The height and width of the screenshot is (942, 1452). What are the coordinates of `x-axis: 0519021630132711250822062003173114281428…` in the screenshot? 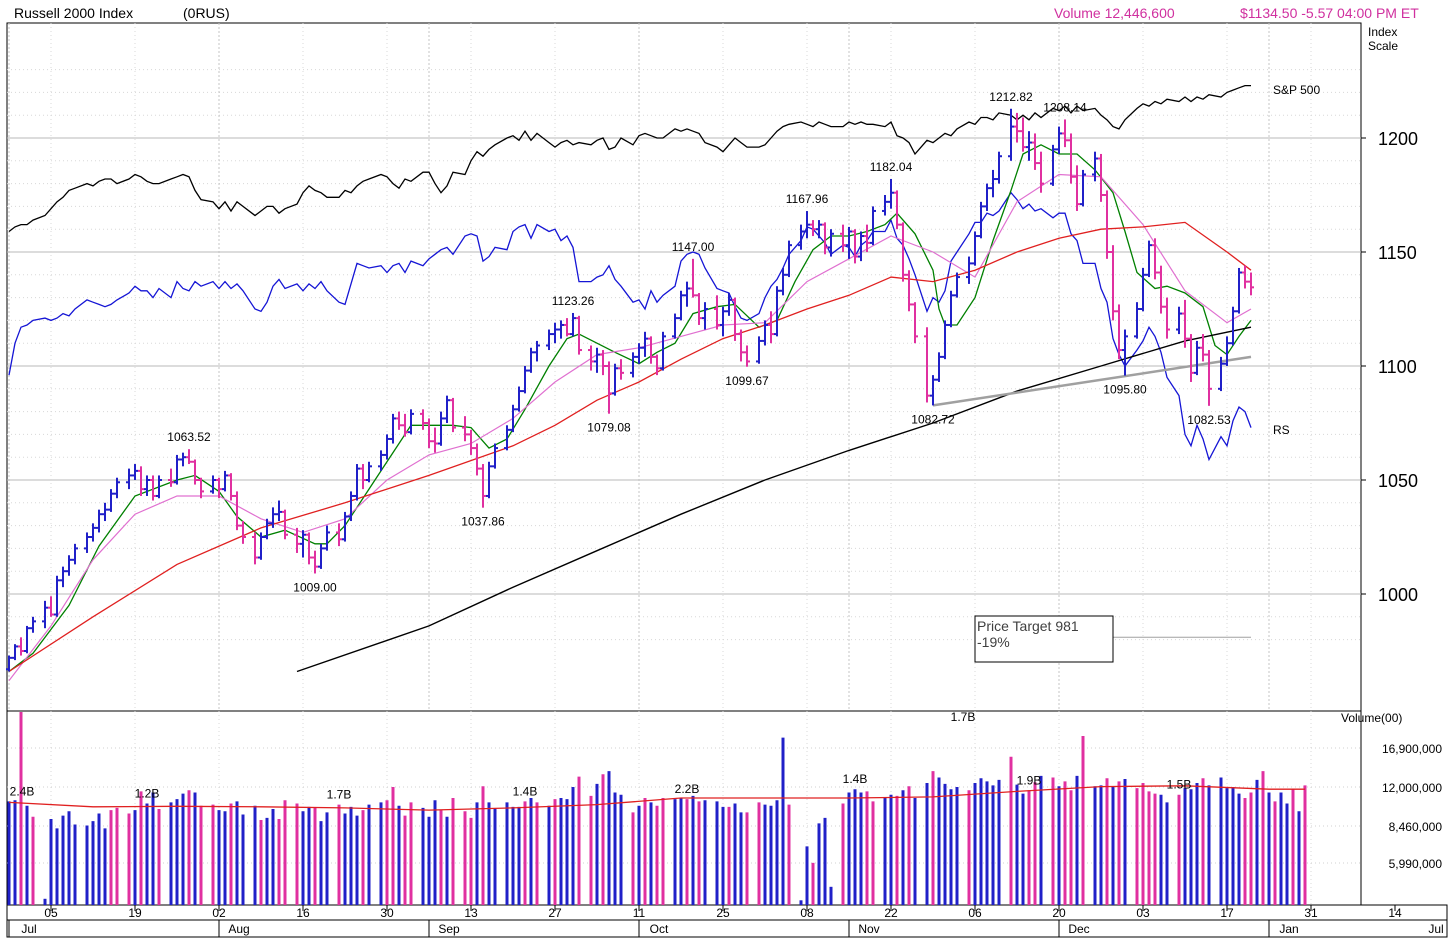 It's located at (726, 921).